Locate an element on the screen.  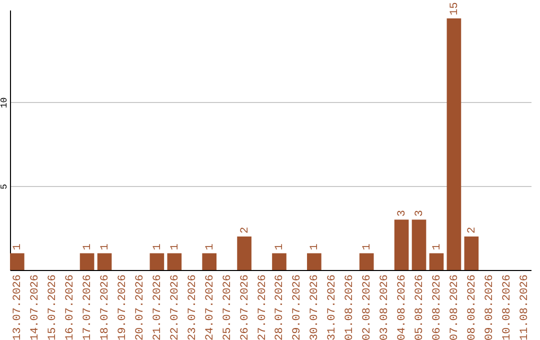
x-tick-label: 16.07.2026 is located at coordinates (70, 307).